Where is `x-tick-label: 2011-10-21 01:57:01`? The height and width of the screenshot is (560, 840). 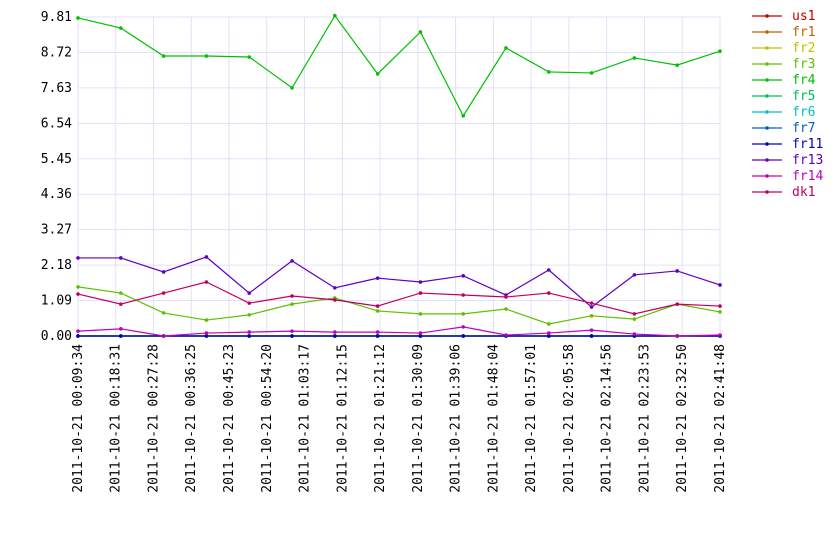 x-tick-label: 2011-10-21 01:57:01 is located at coordinates (531, 418).